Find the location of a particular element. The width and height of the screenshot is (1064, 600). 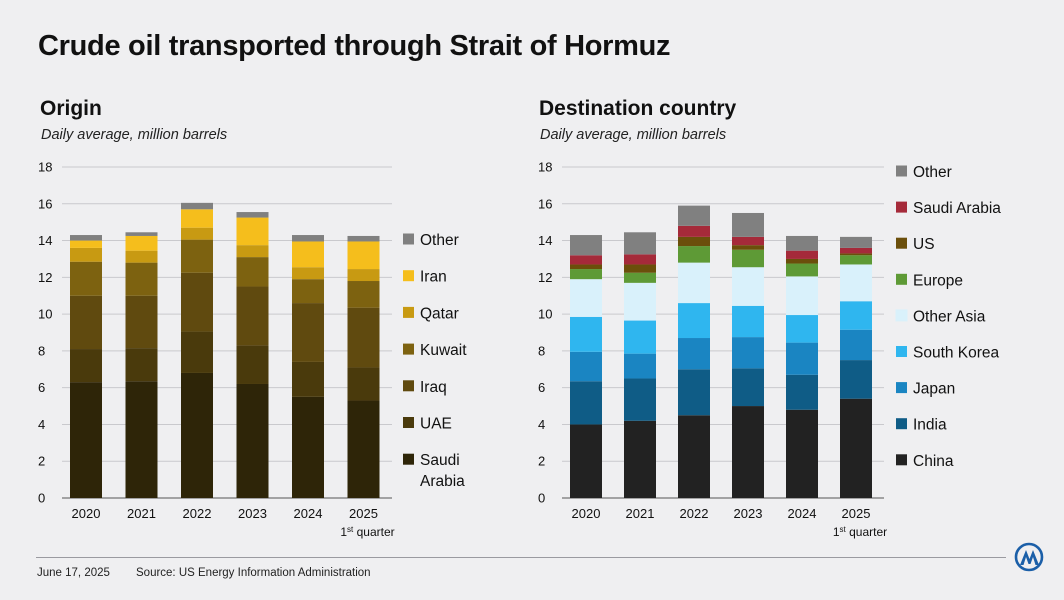

origin-legend-label-saudi-arabia: Saudi Arabia is located at coordinates (442, 471).